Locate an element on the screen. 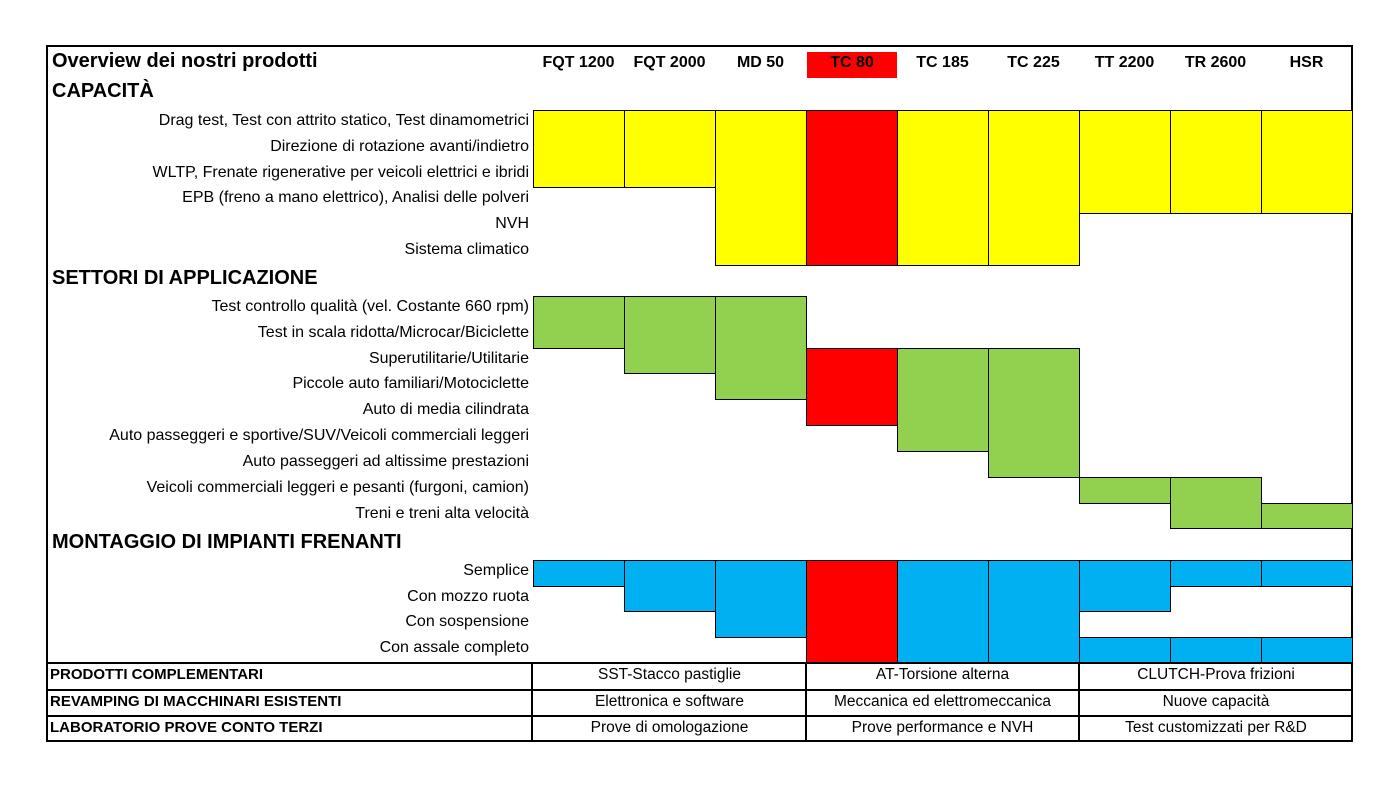 The height and width of the screenshot is (788, 1400). product-header-fqt-1200: FQT 1200 is located at coordinates (578, 62).